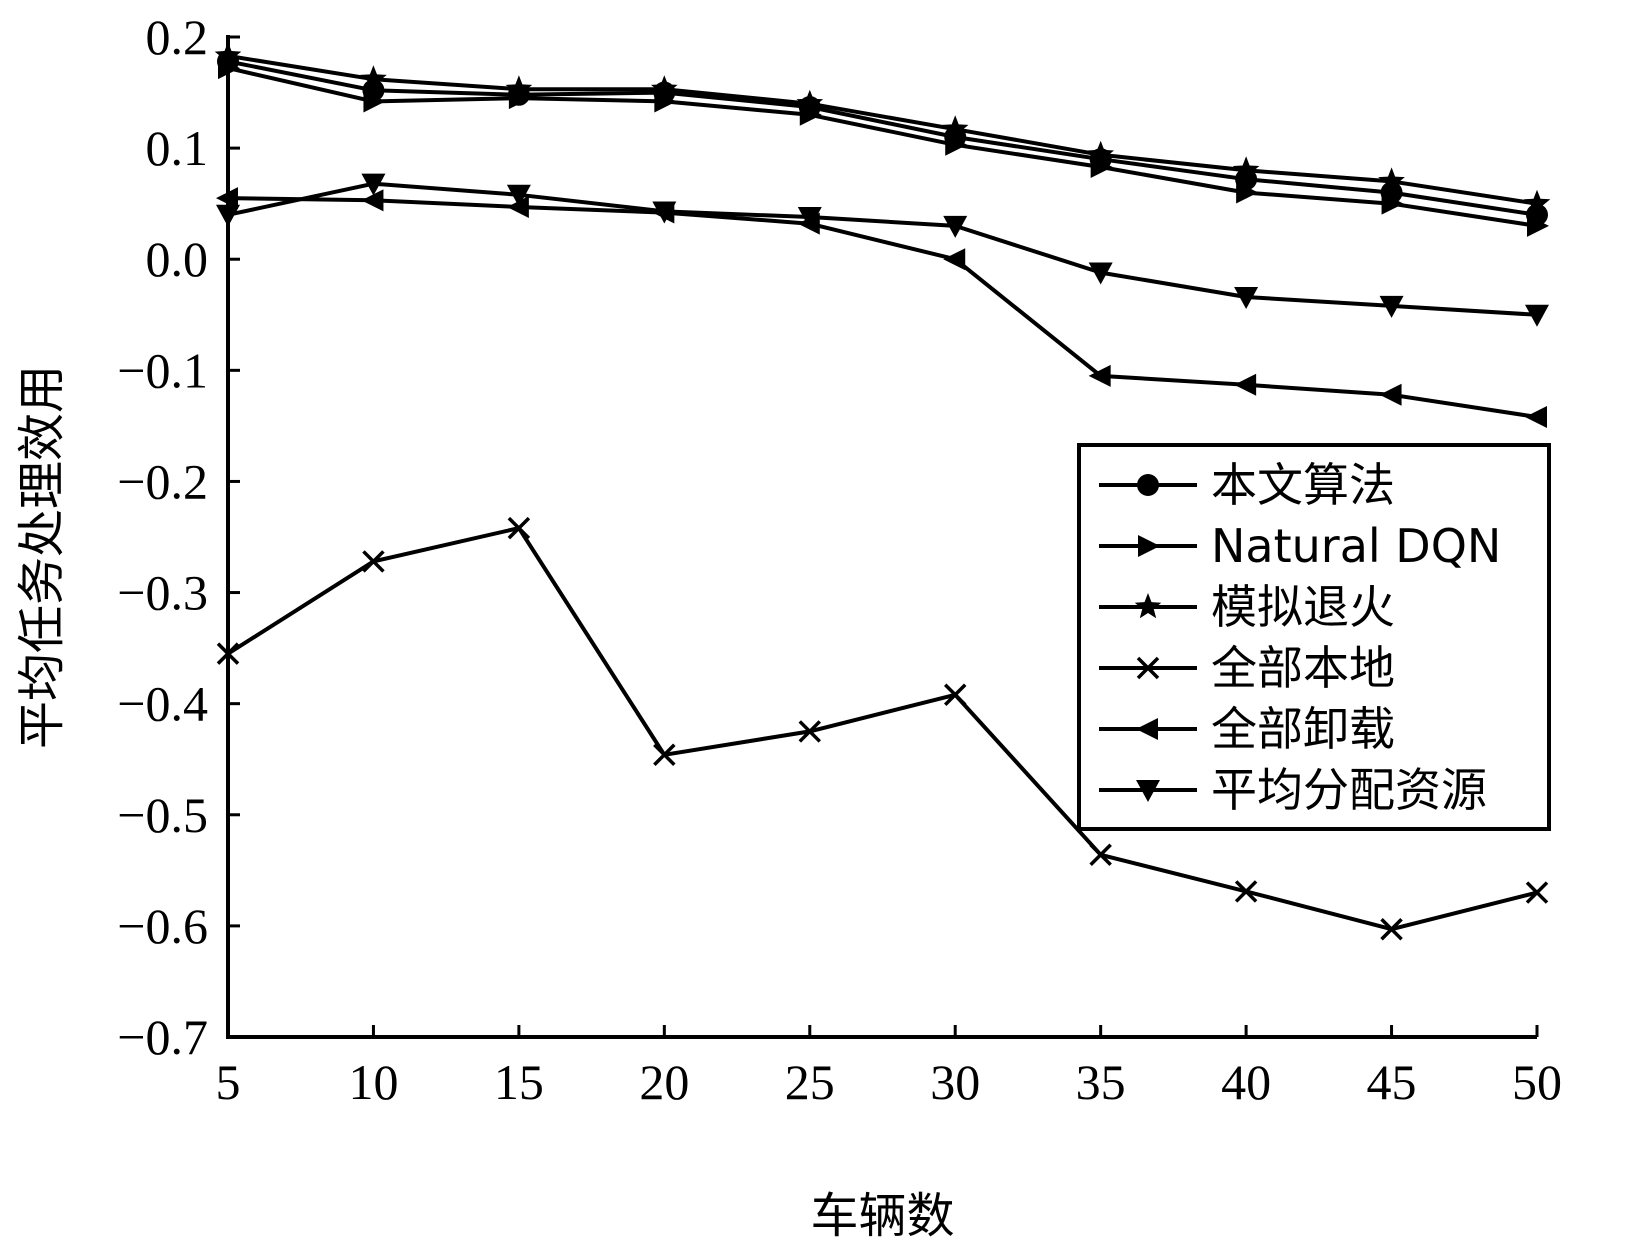 The height and width of the screenshot is (1252, 1650). What do you see at coordinates (1303, 485) in the screenshot?
I see `legend-label: 本文算法` at bounding box center [1303, 485].